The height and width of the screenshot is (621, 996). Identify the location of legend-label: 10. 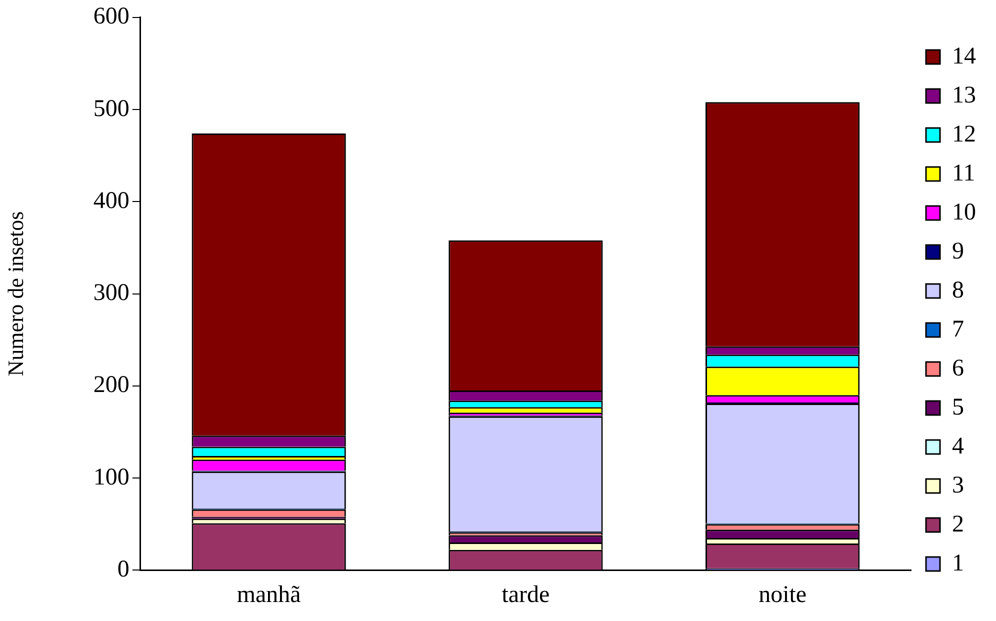
(964, 212).